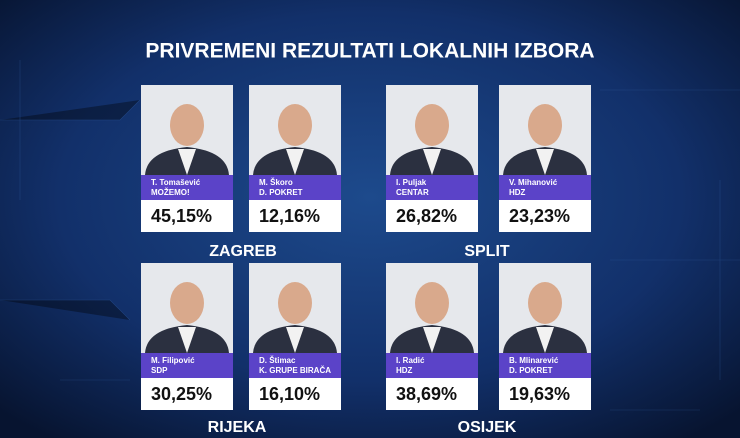 This screenshot has height=438, width=740. What do you see at coordinates (181, 394) in the screenshot?
I see `candidate-result: 30,25%` at bounding box center [181, 394].